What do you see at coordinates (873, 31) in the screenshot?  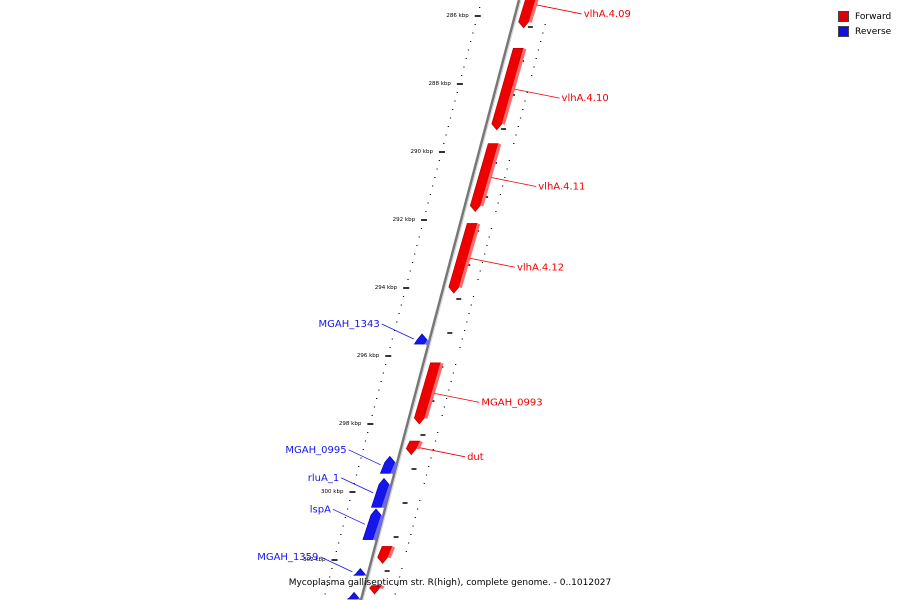 I see `legend-reverse-label: Reverse` at bounding box center [873, 31].